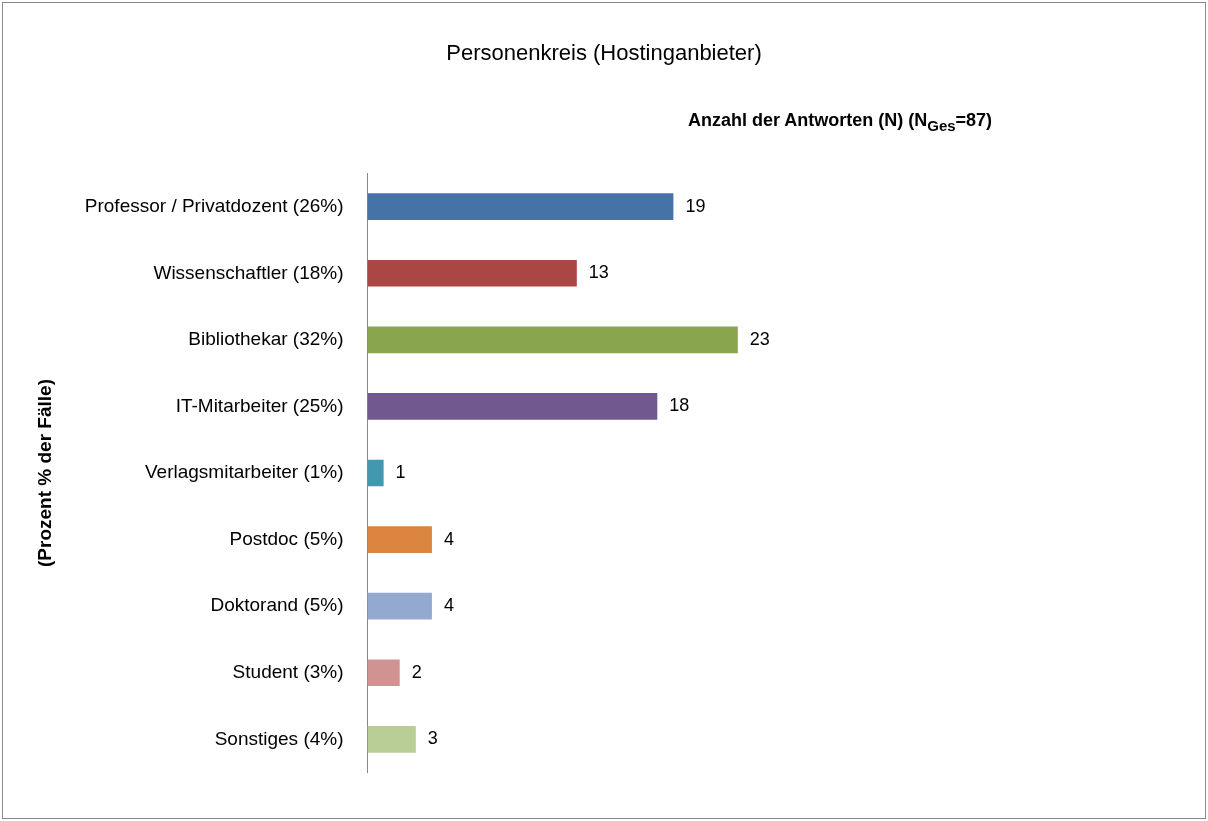 The width and height of the screenshot is (1208, 821). Describe the element at coordinates (266, 339) in the screenshot. I see `y-tick-label: Bibliothekar (32%)` at that location.